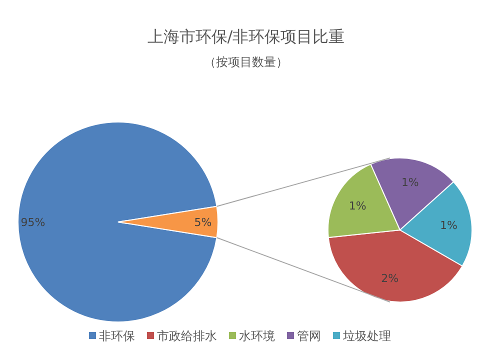  Describe the element at coordinates (203, 222) in the screenshot. I see `data-label: 5%` at that location.